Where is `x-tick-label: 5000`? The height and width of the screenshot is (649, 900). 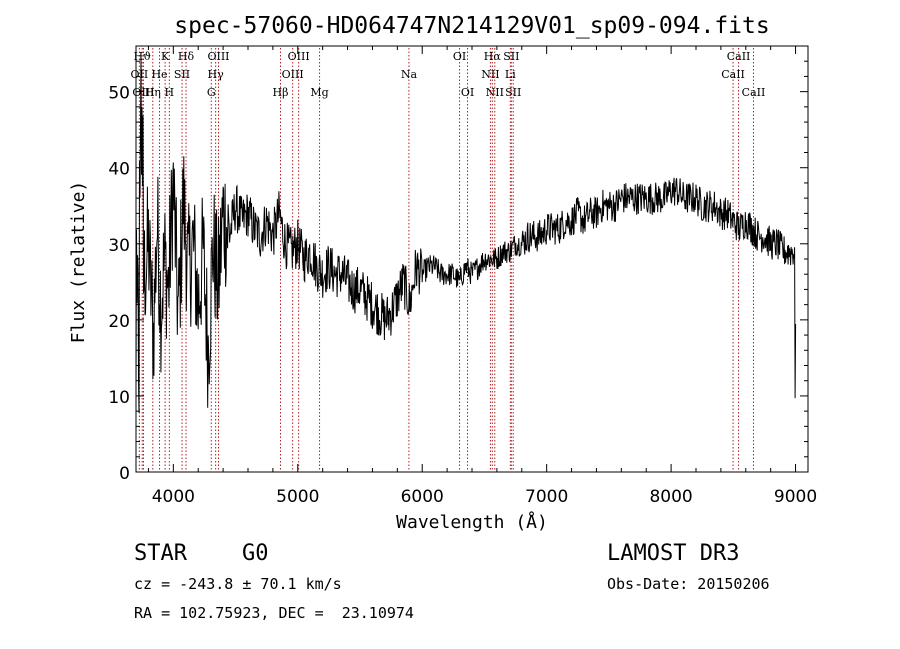
x-tick-label: 5000 is located at coordinates (297, 497).